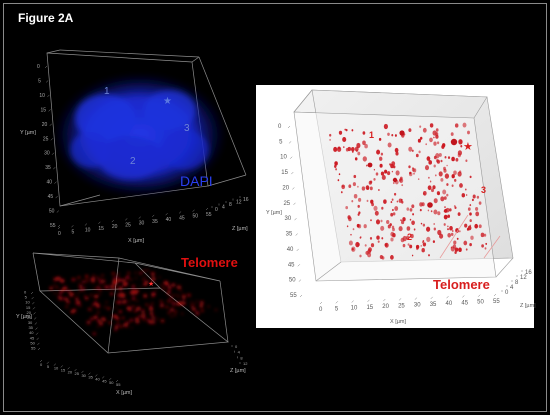 The height and width of the screenshot is (415, 550). Describe the element at coordinates (385, 307) in the screenshot. I see `tlarge-x-tick-label: 20` at that location.